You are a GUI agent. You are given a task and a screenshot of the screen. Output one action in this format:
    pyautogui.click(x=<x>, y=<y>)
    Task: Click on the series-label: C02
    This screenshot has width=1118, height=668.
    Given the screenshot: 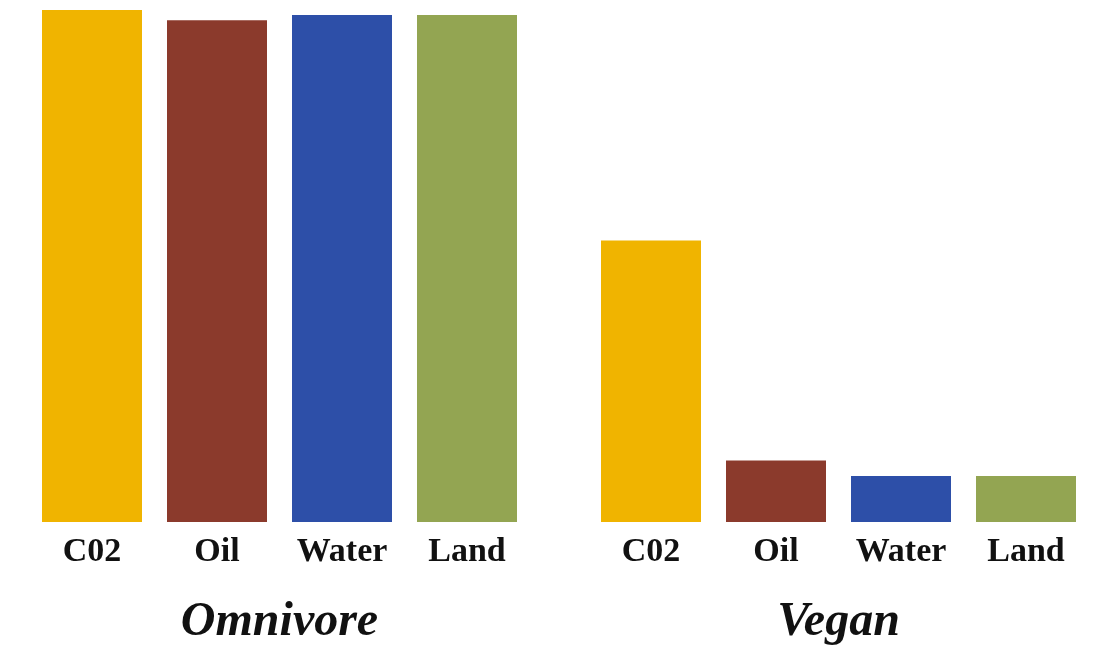 What is the action you would take?
    pyautogui.click(x=92, y=549)
    